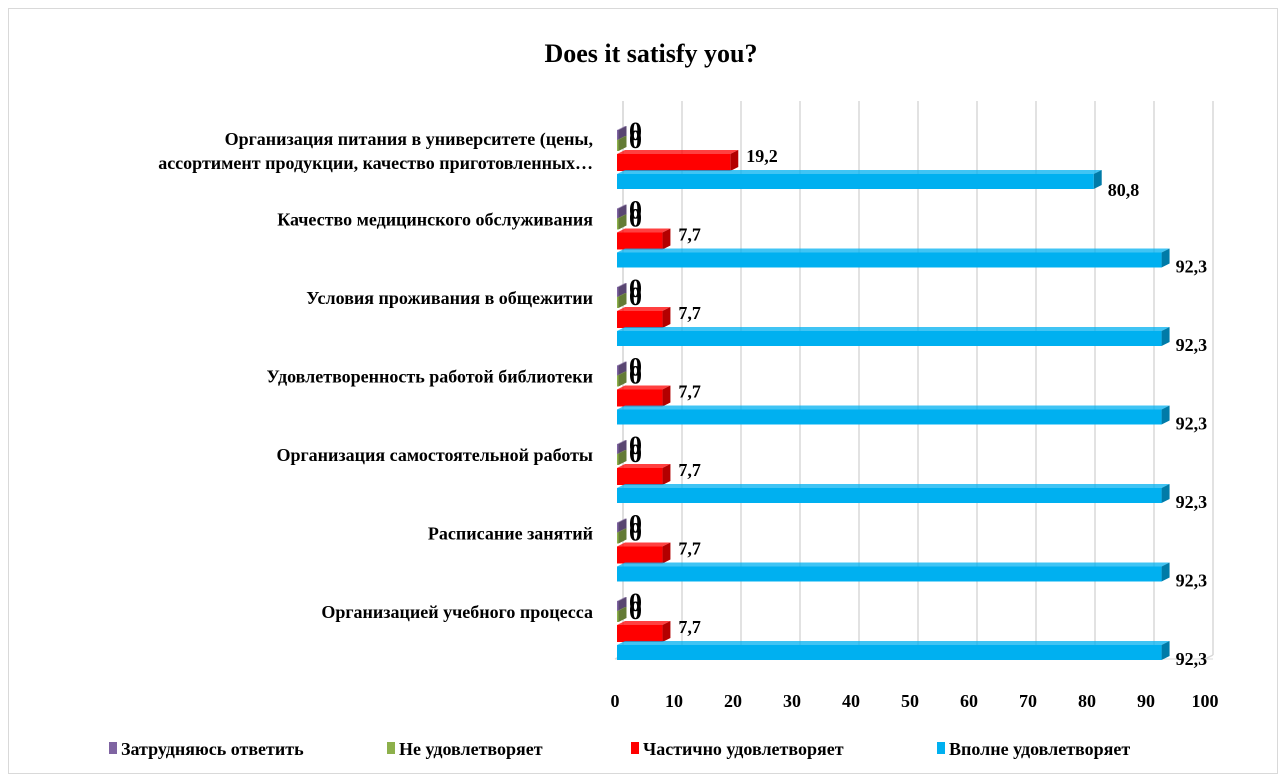  What do you see at coordinates (640, 476) in the screenshot?
I see `bar-2-4-face` at bounding box center [640, 476].